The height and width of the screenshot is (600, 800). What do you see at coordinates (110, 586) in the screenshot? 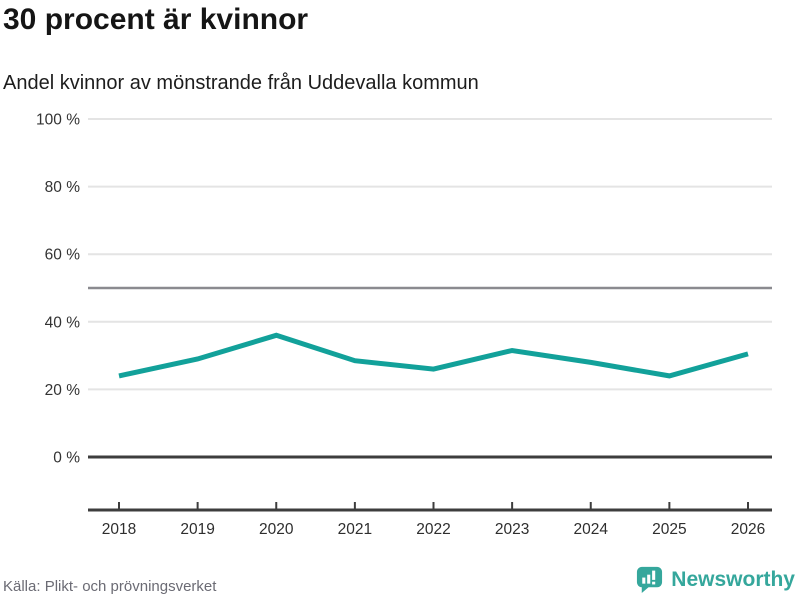
I see `source-note: Källa: Plikt- och prövningsverket` at bounding box center [110, 586].